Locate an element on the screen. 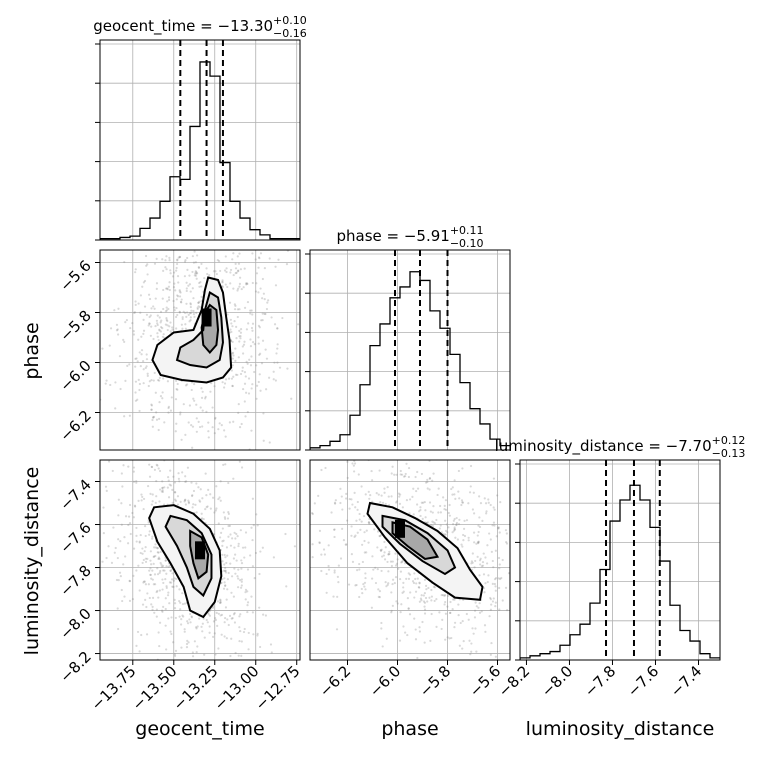 Image resolution: width=760 pixels, height=760 pixels. frame-hist-phase is located at coordinates (410, 350).